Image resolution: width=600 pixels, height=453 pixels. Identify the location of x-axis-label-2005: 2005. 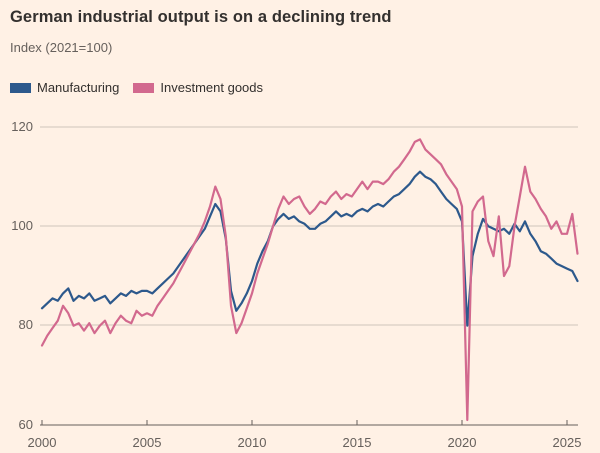
(147, 442).